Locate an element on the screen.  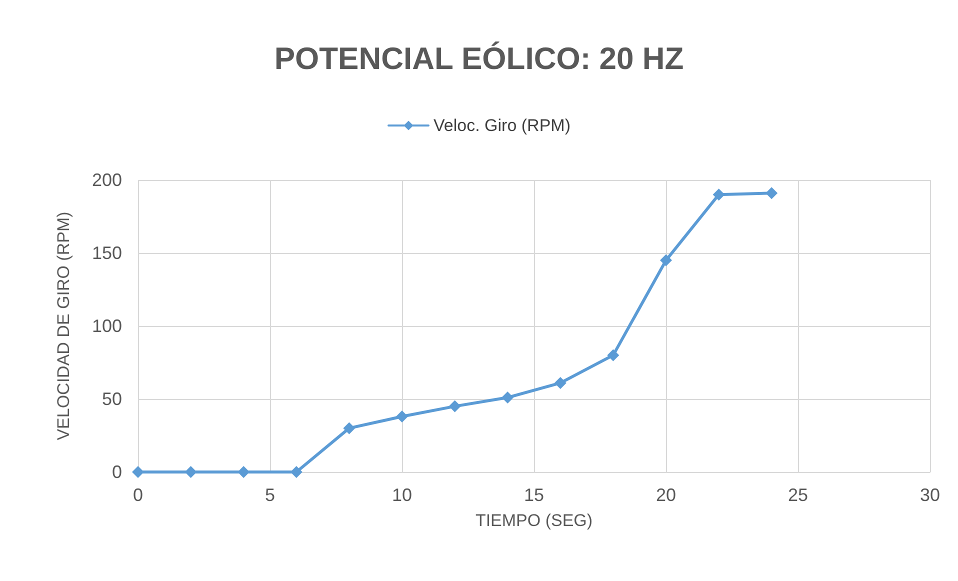
x-tick-label: 15 is located at coordinates (534, 495).